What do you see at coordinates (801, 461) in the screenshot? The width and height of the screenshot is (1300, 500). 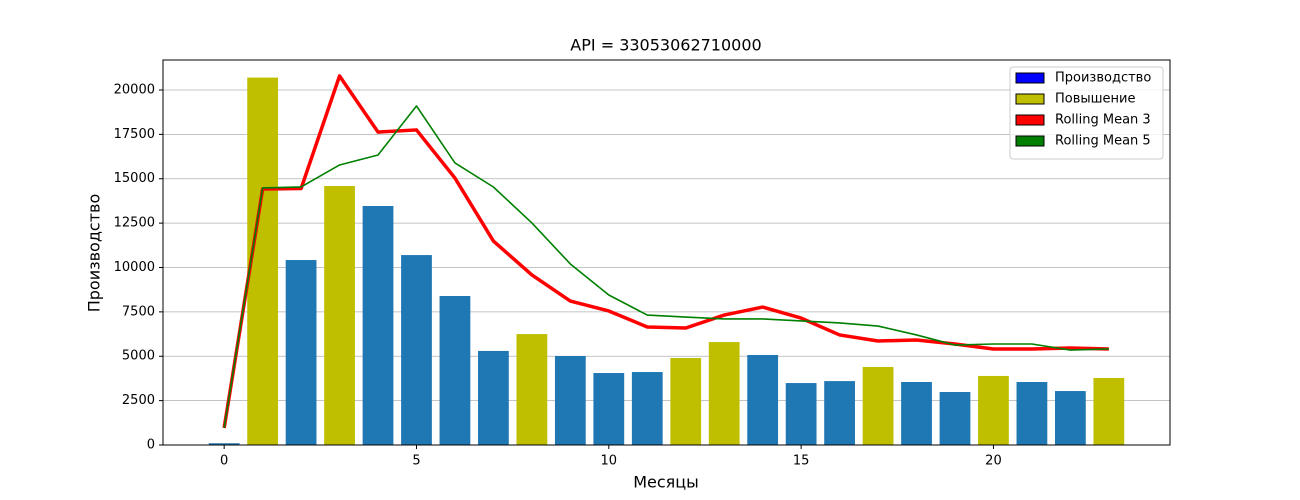 I see `x-tick-label: 15` at bounding box center [801, 461].